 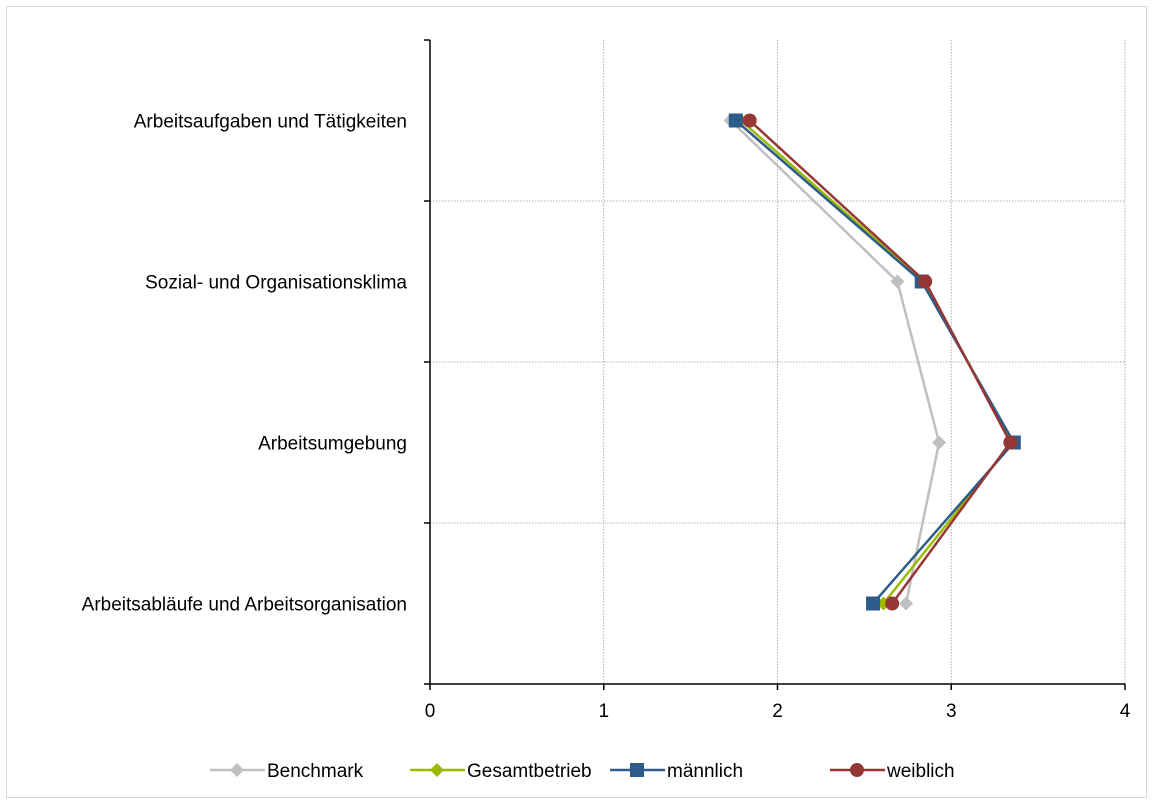 I want to click on x-tick-label: 4, so click(x=1125, y=711).